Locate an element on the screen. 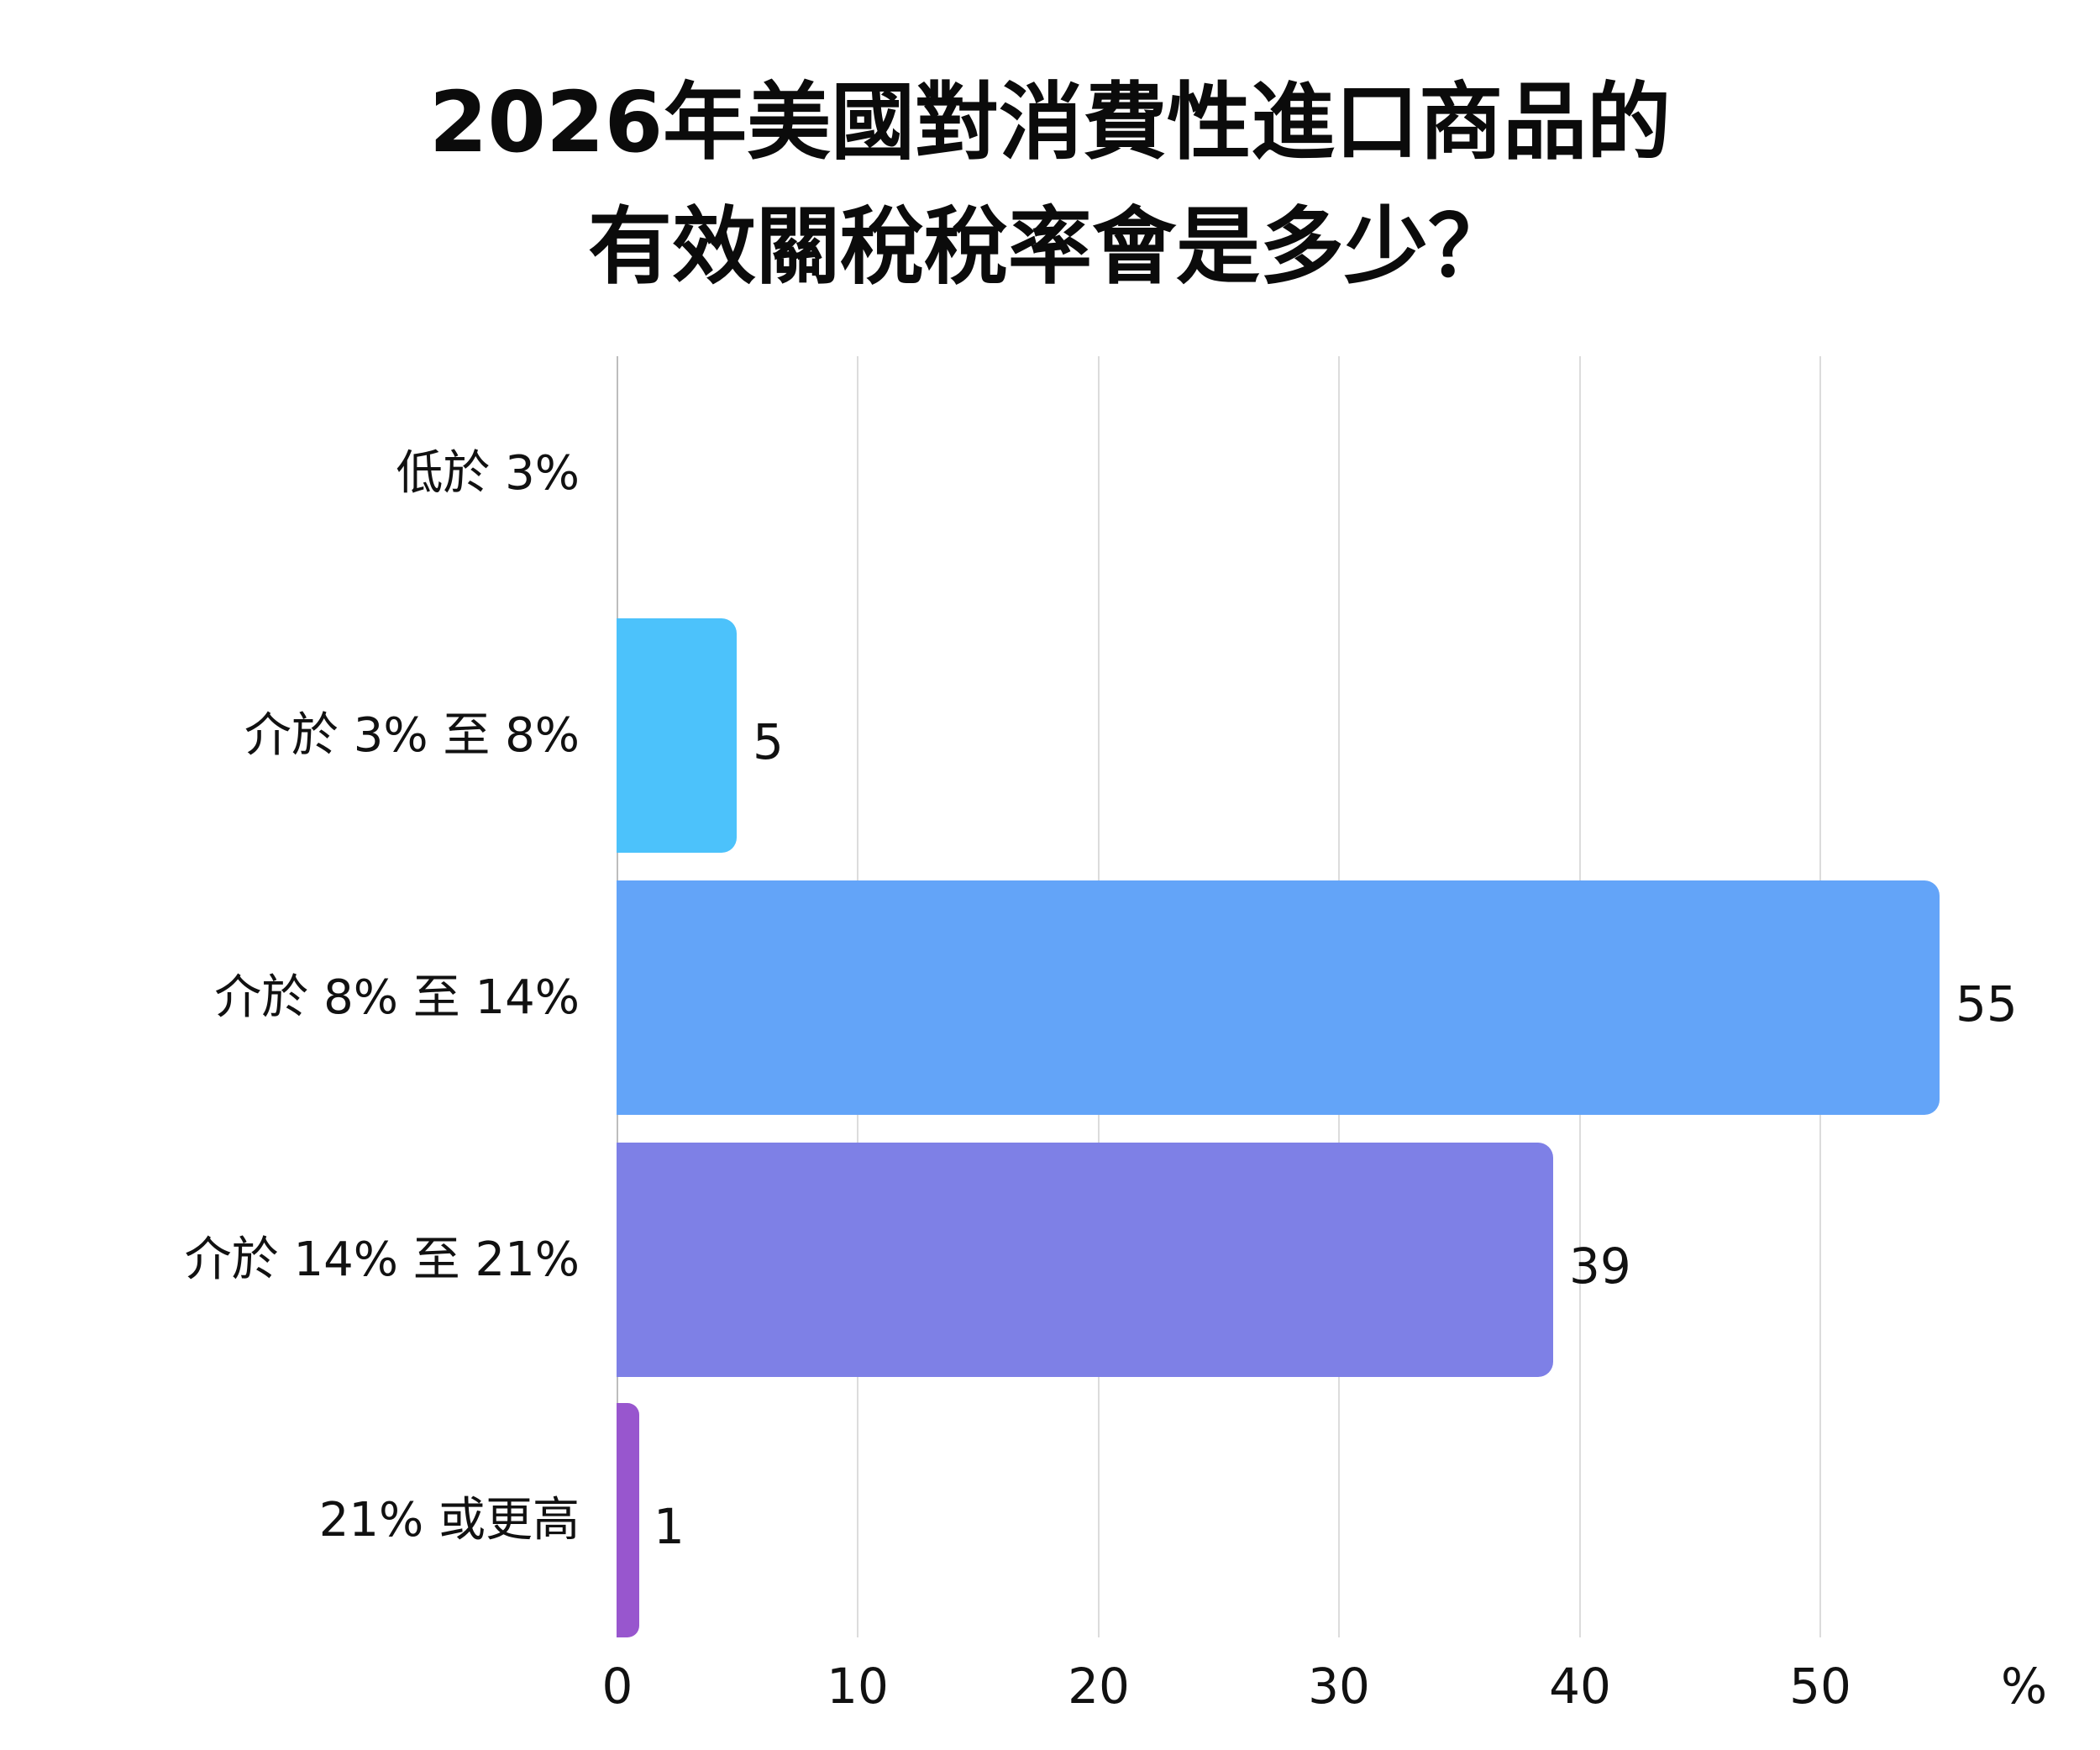 This screenshot has width=2100, height=1750. bar-21-or-higher is located at coordinates (628, 1520).